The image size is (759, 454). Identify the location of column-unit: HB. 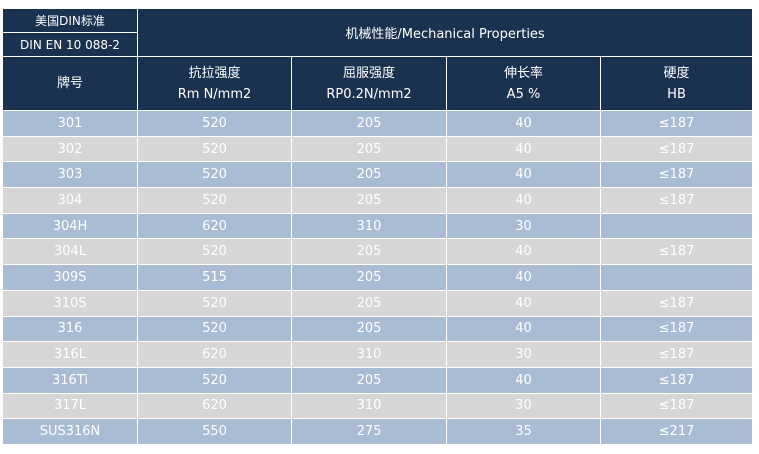
(676, 94).